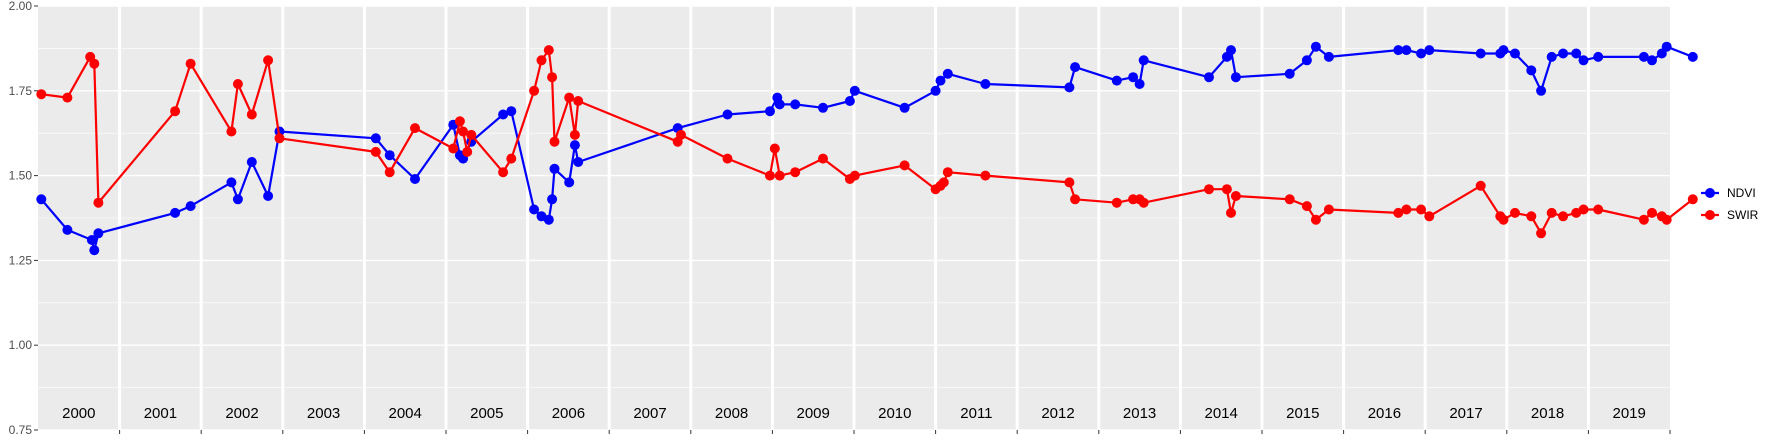  What do you see at coordinates (568, 413) in the screenshot?
I see `year-label: 2006` at bounding box center [568, 413].